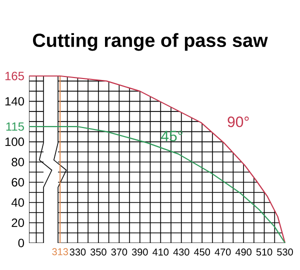 Image resolution: width=300 pixels, height=270 pixels. I want to click on x-tick-label: 470, so click(222, 252).